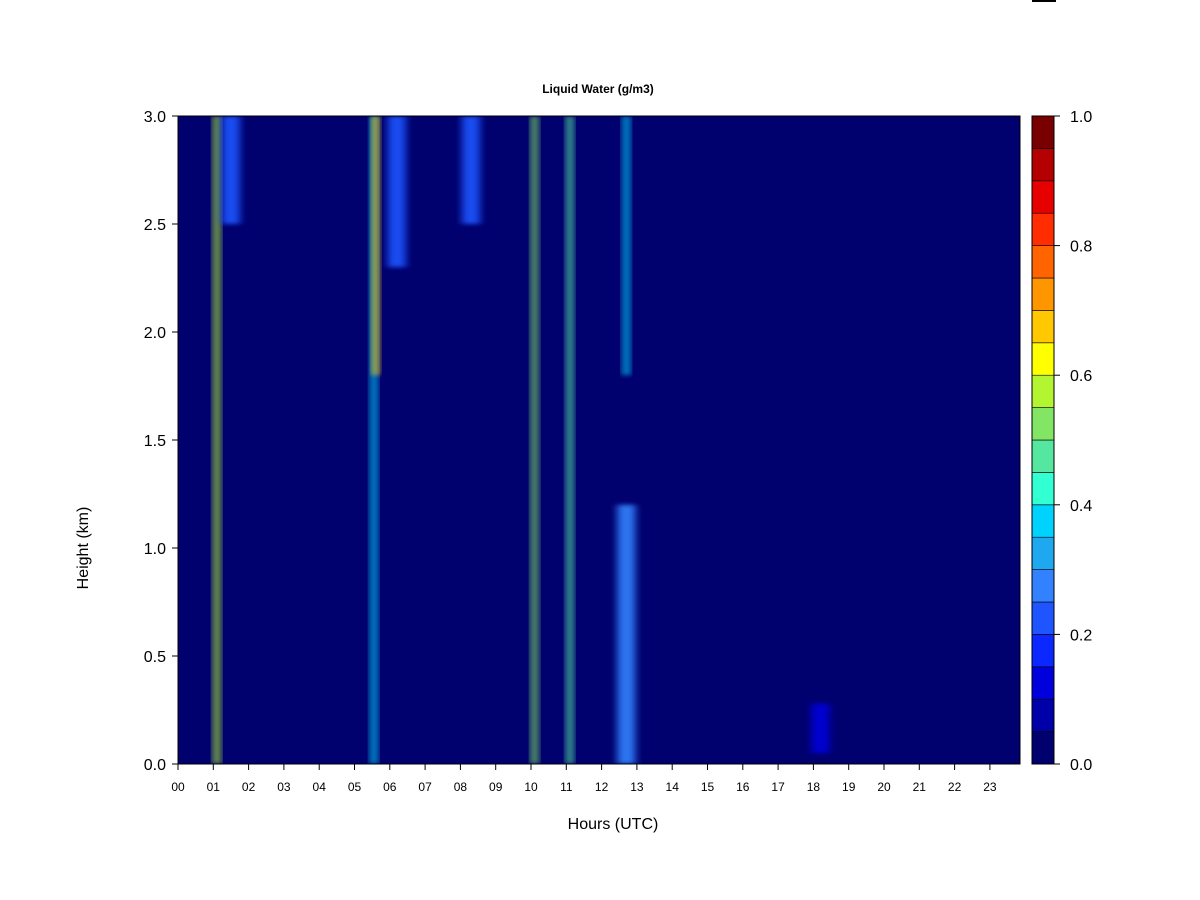  I want to click on y-tick-label: 2.0, so click(155, 333).